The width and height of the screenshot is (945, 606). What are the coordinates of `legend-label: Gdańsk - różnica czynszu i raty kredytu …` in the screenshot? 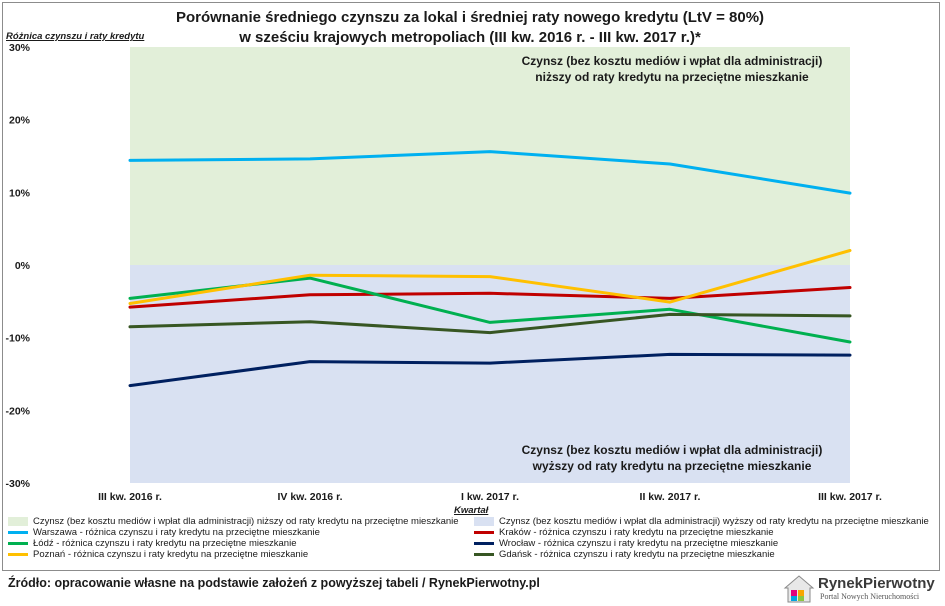 It's located at (637, 554).